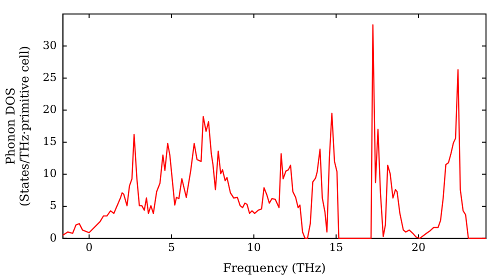  Describe the element at coordinates (49, 45) in the screenshot. I see `y-tick-label: 30` at that location.